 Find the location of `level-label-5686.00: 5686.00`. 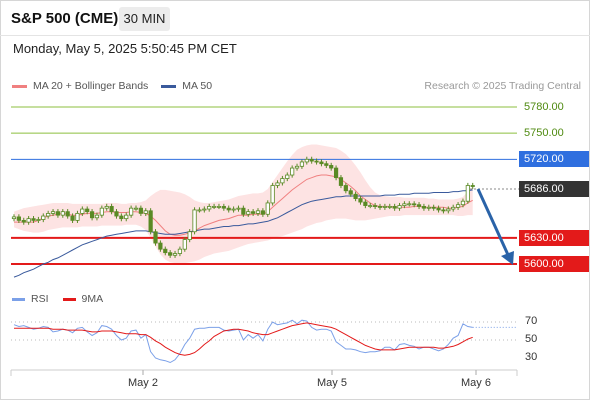

level-label-5686.00: 5686.00 is located at coordinates (554, 188).